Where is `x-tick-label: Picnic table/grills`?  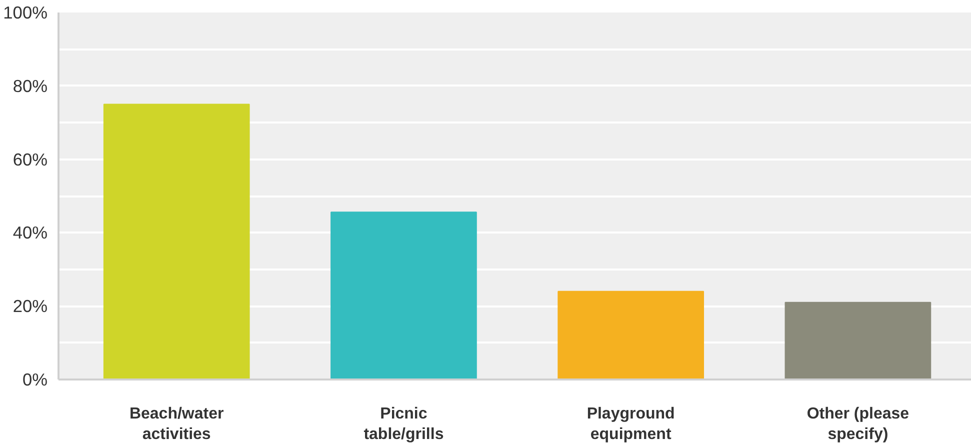 x-tick-label: Picnic table/grills is located at coordinates (404, 424).